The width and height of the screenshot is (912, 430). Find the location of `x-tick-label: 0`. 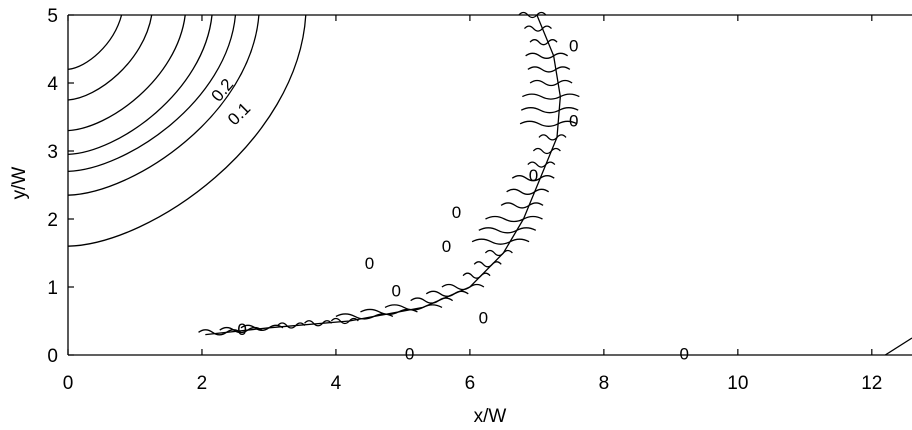

x-tick-label: 0 is located at coordinates (68, 383).